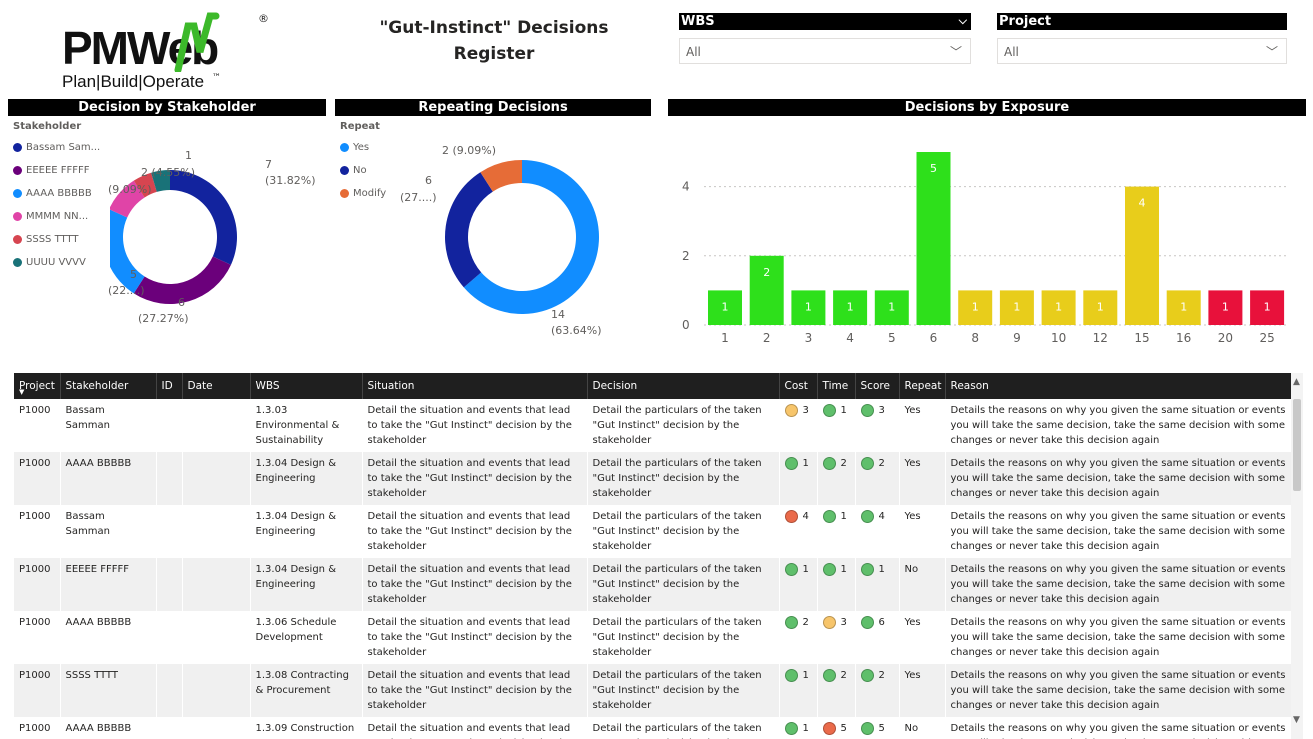 The image size is (1313, 739). What do you see at coordinates (127, 199) in the screenshot?
I see `donut-slice-mmmm-nn-` at bounding box center [127, 199].